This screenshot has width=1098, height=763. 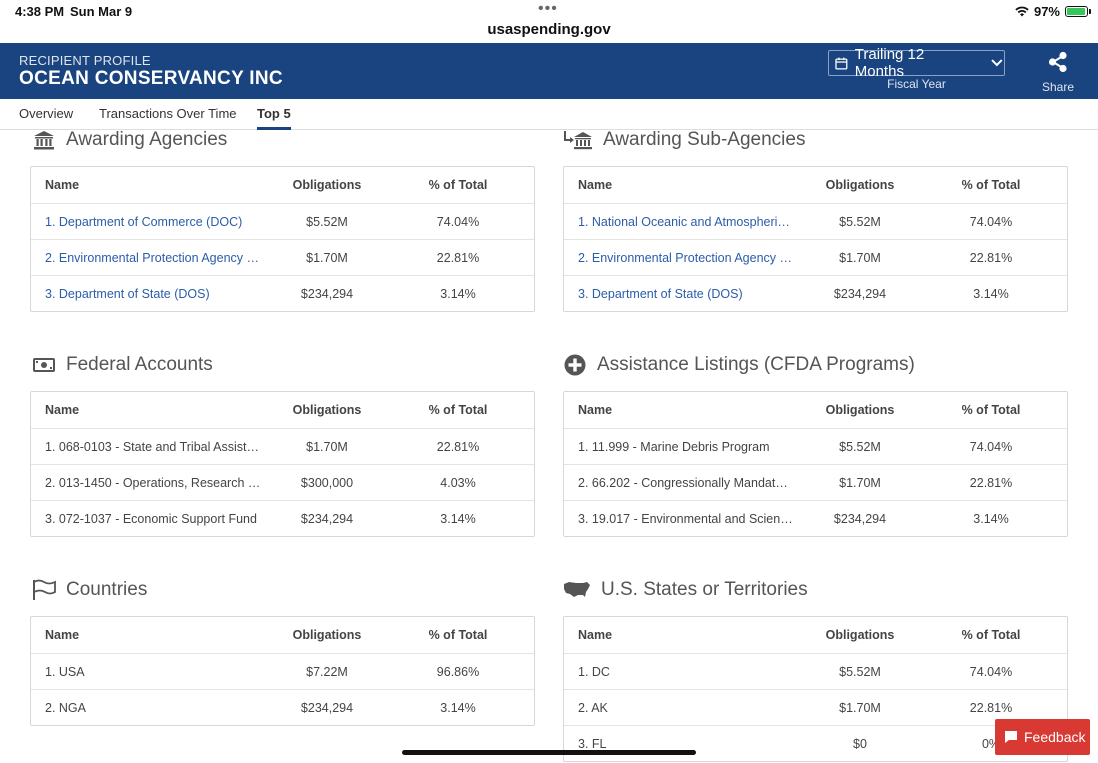 I want to click on agency-link: 1. Department of Commerce (DOC), so click(x=144, y=221).